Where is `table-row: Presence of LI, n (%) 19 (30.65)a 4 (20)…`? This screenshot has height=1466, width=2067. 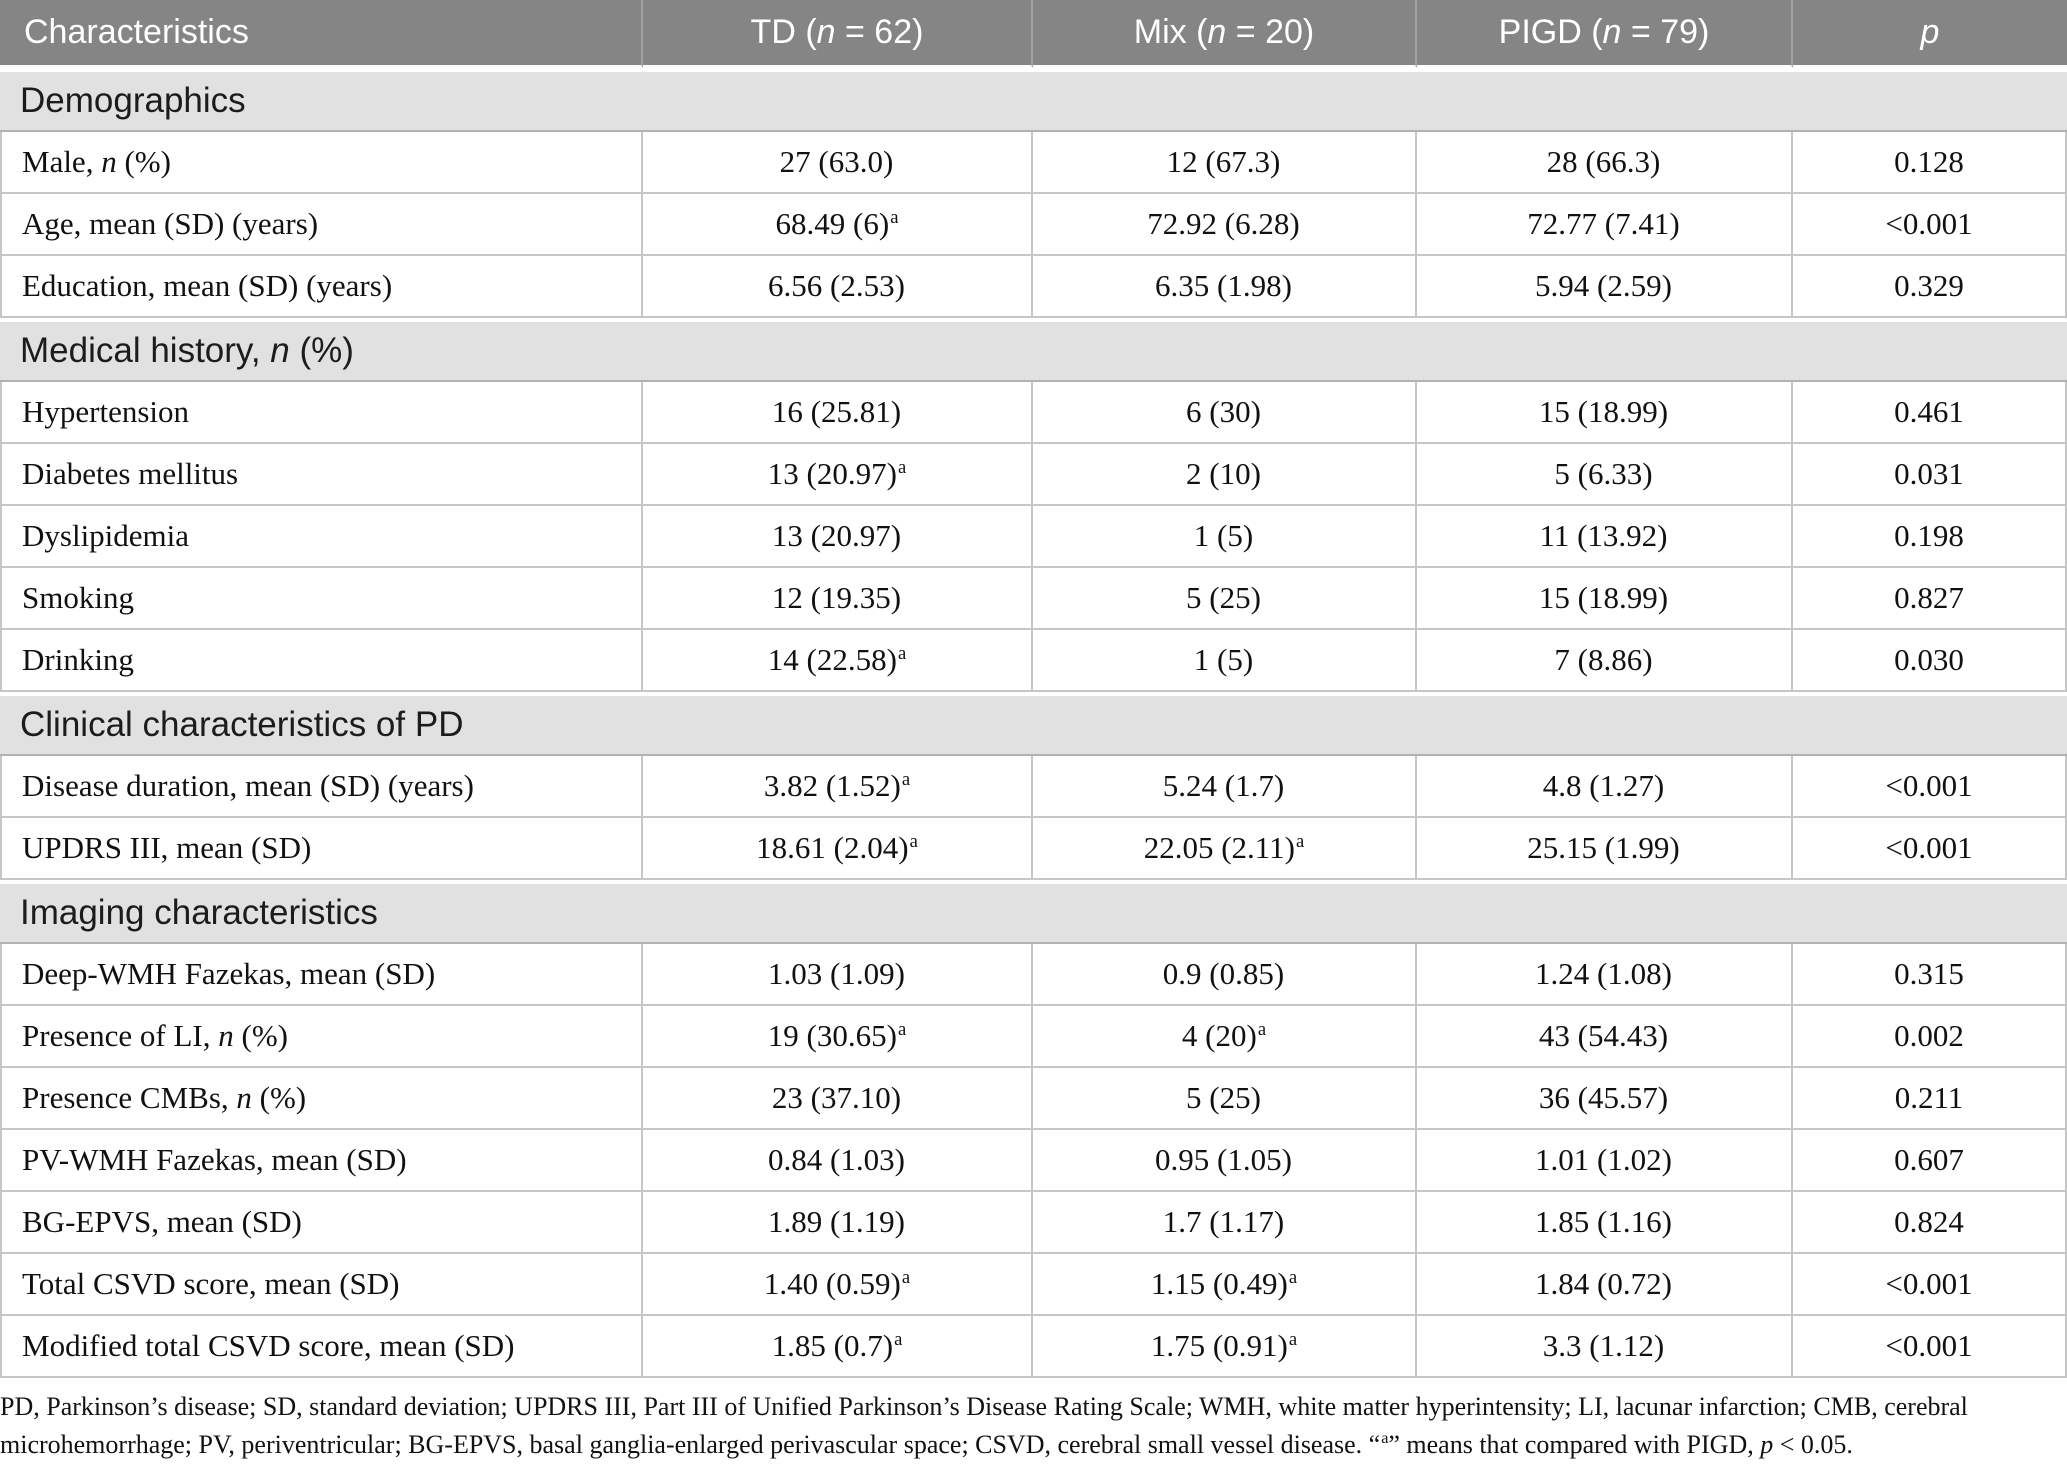
table-row: Presence of LI, n (%) 19 (30.65)a 4 (20)… is located at coordinates (1033, 1037).